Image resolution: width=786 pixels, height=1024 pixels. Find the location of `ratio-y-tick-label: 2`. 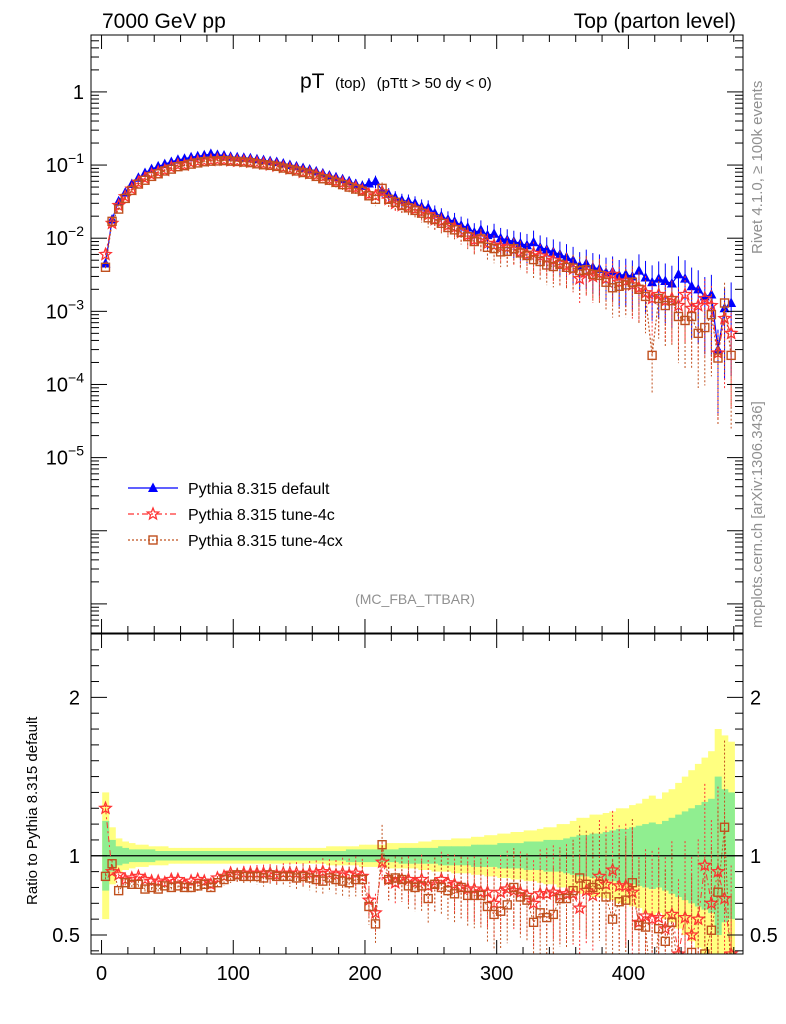

ratio-y-tick-label: 2 is located at coordinates (74, 698).